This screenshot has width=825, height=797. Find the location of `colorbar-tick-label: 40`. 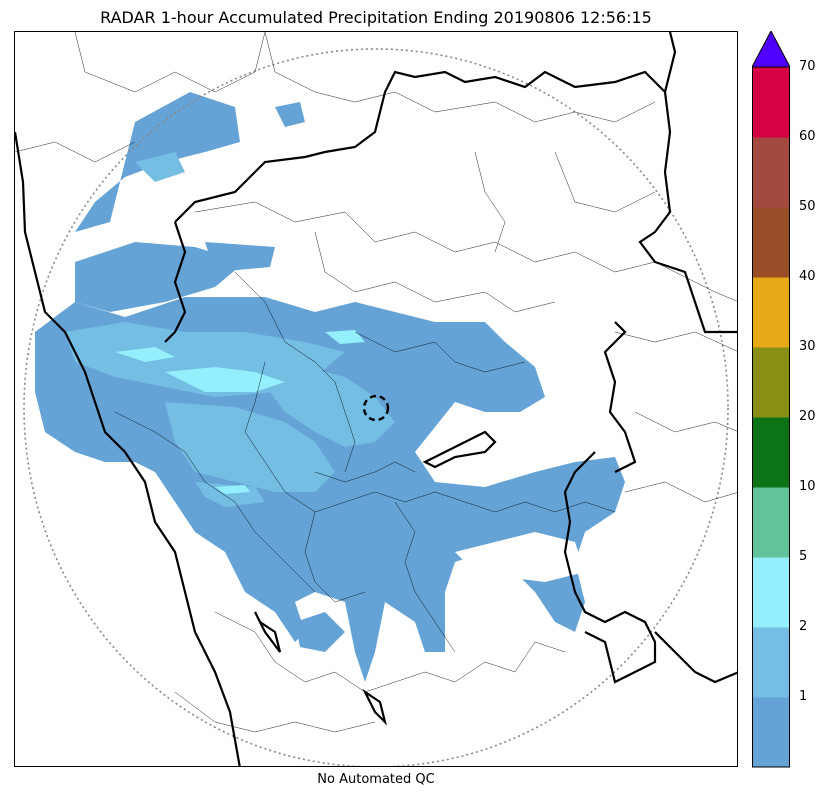

colorbar-tick-label: 40 is located at coordinates (807, 276).